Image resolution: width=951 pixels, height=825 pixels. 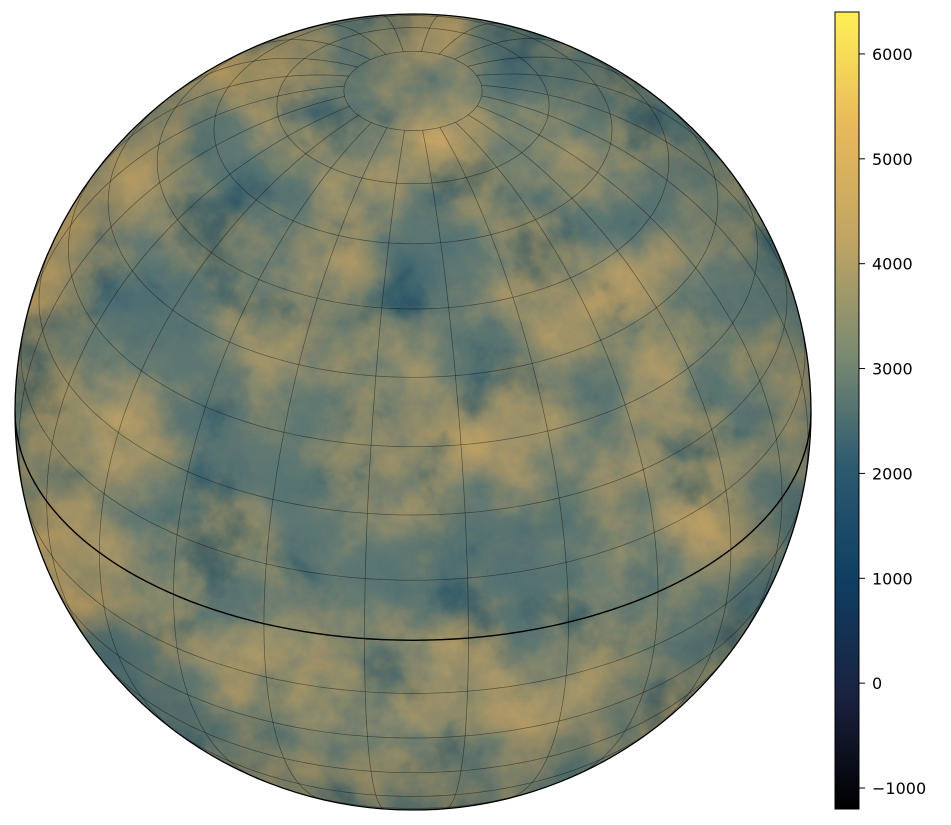 What do you see at coordinates (892, 421) in the screenshot?
I see `colorbar-ticks: −1000 0 1000 2000 3000 4000 5000 6000` at bounding box center [892, 421].